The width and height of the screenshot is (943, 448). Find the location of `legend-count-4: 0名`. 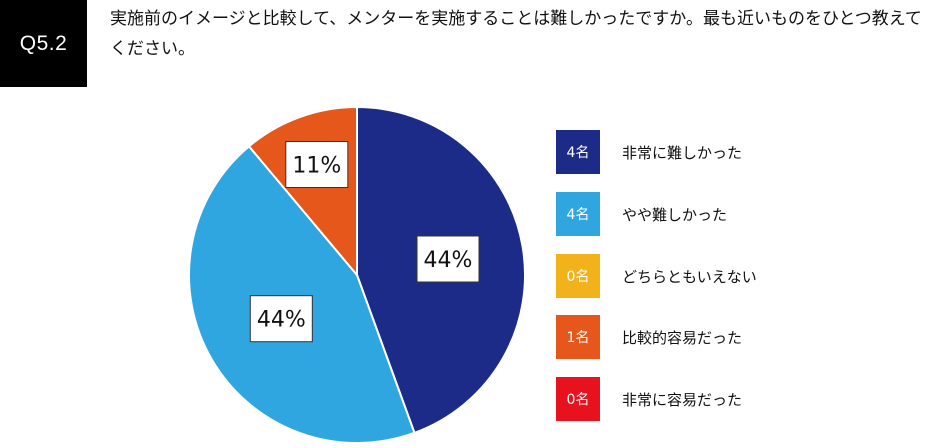

legend-count-4: 0名 is located at coordinates (578, 399).